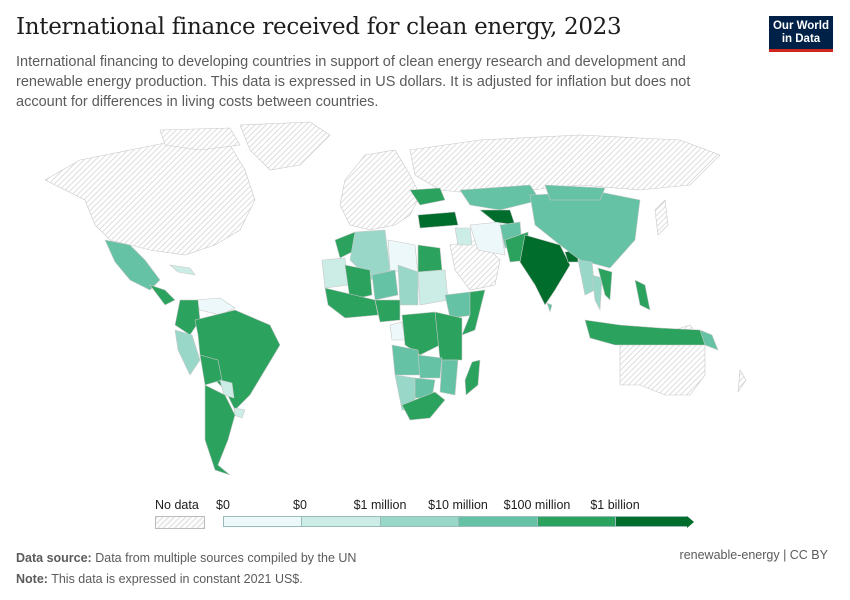  I want to click on region-colombia, so click(187, 317).